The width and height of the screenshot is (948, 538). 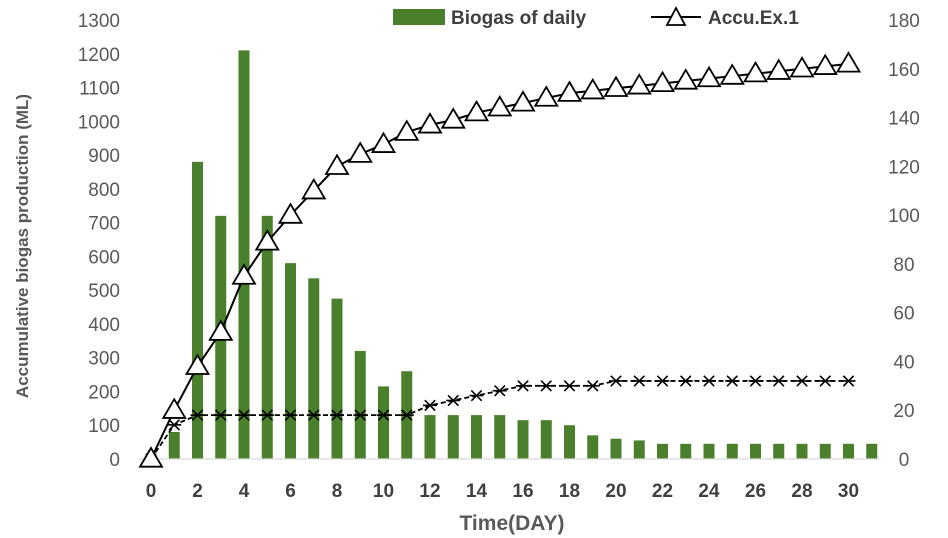 I want to click on legend-label-biogas-daily: Biogas of daily, so click(x=519, y=18).